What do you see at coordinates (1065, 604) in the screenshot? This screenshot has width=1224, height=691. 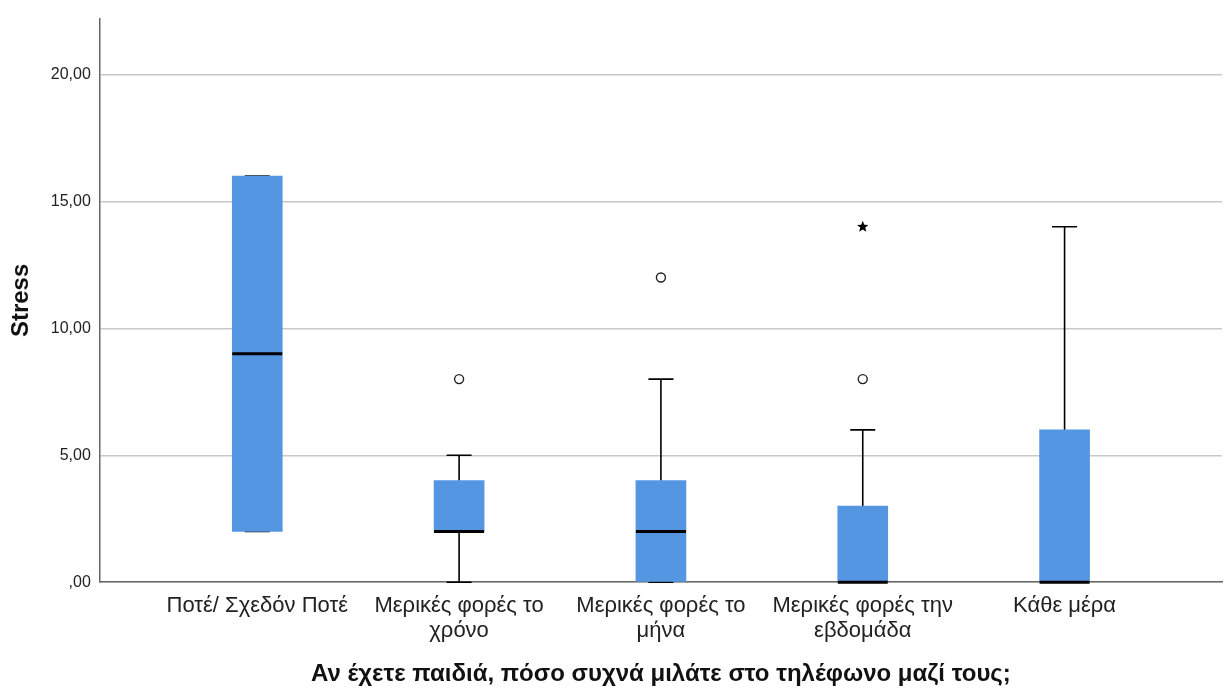 I see `x-tick-label: Κάθε μέρα` at bounding box center [1065, 604].